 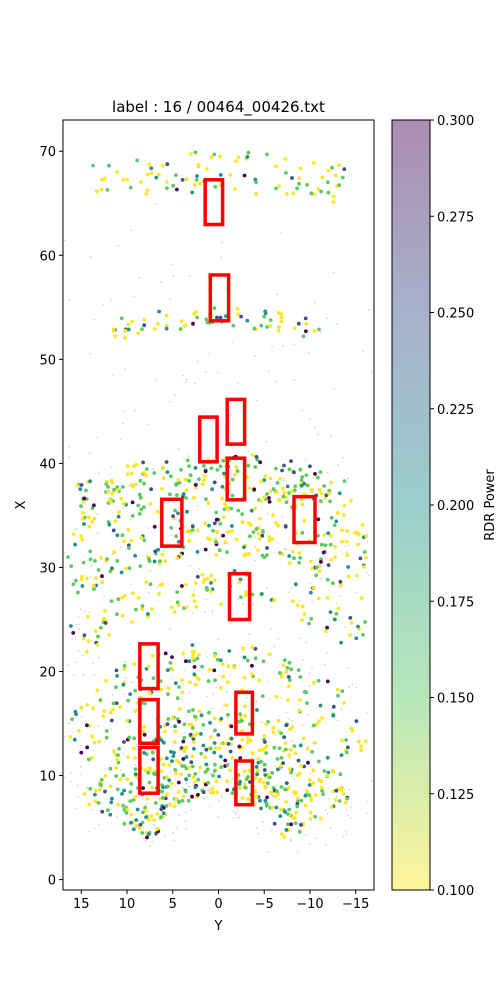 I want to click on x-tick-label: 10, so click(x=127, y=904).